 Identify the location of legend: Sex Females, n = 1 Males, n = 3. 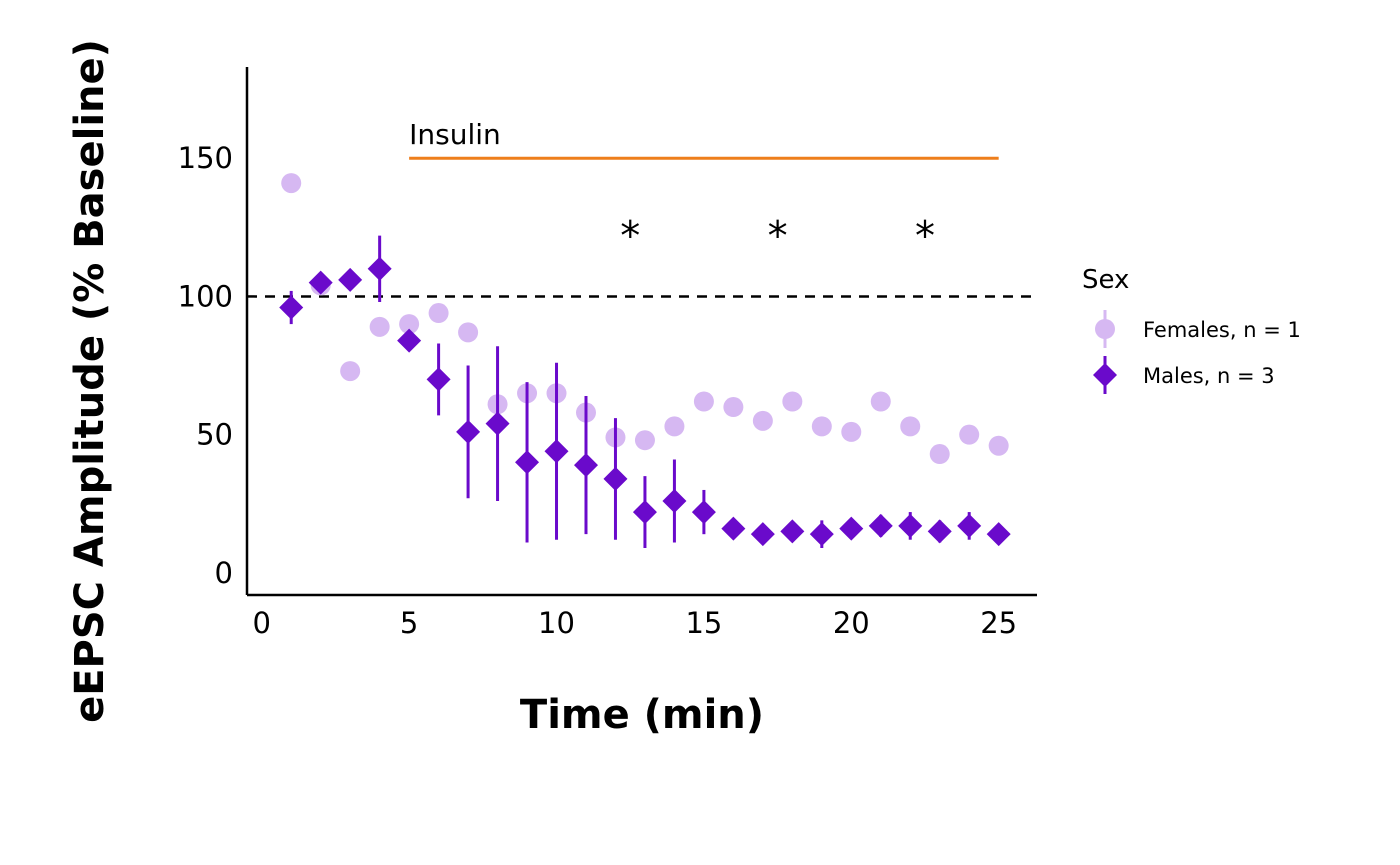
(1191, 329).